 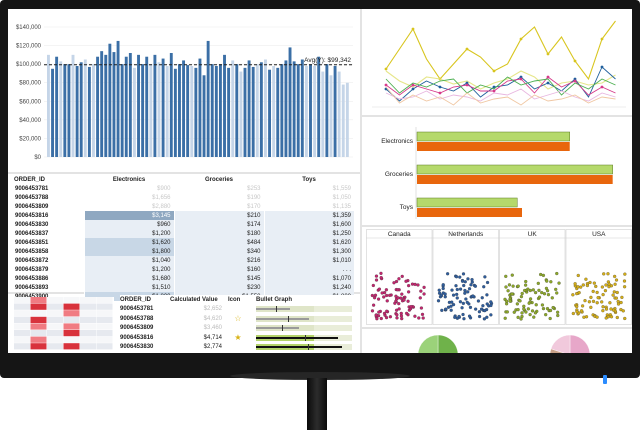 What do you see at coordinates (184, 278) in the screenshot?
I see `table-row: 9006453886 $1,680 $145 $1,070` at bounding box center [184, 278].